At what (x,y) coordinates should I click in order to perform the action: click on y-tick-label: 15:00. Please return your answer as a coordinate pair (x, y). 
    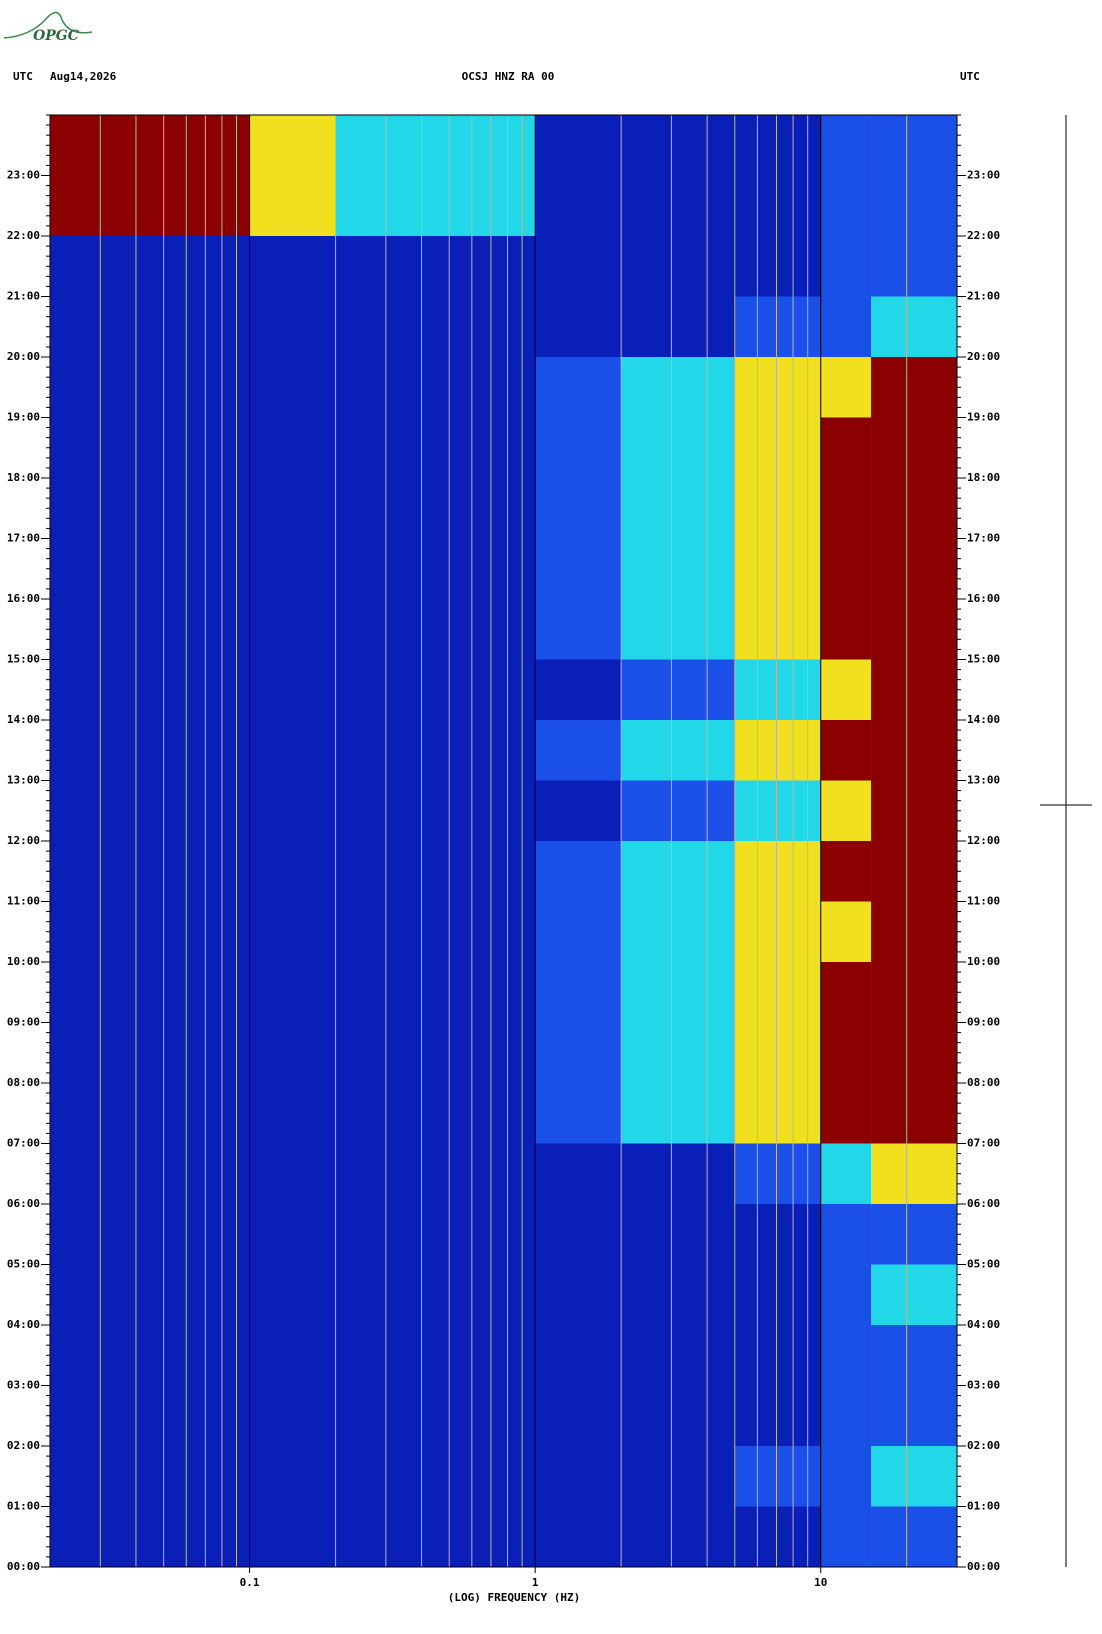
    Looking at the image, I should click on (23, 659).